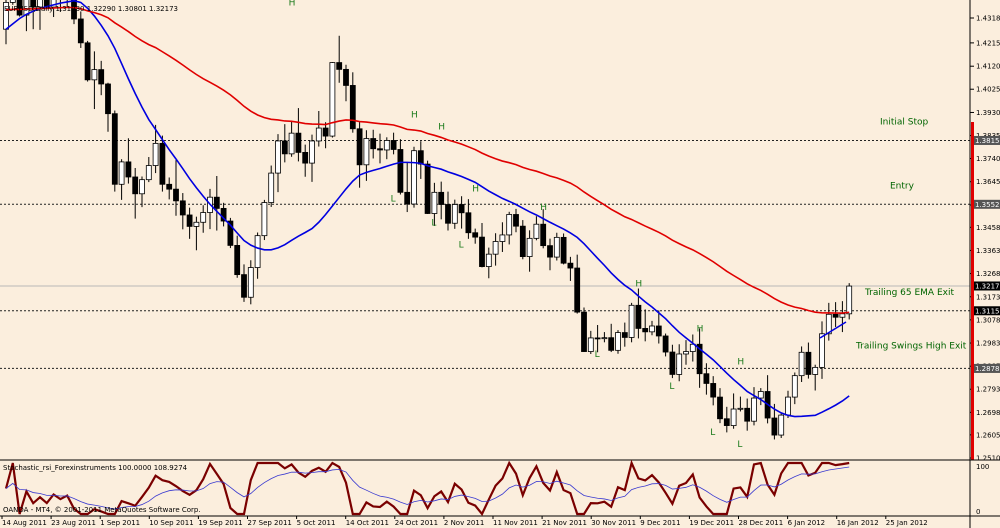 The height and width of the screenshot is (528, 1000). I want to click on price-tick-label: 1.30783, so click(988, 320).